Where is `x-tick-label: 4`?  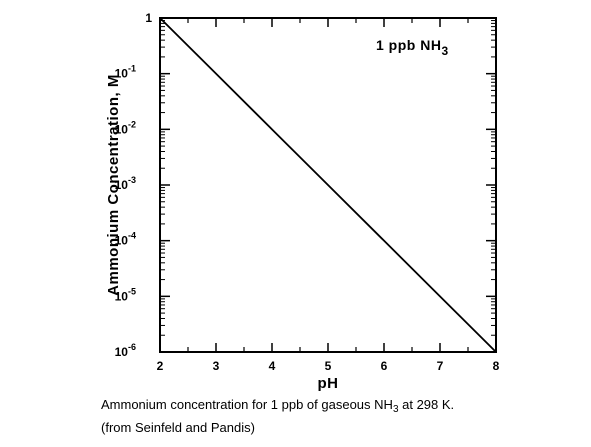 x-tick-label: 4 is located at coordinates (272, 366).